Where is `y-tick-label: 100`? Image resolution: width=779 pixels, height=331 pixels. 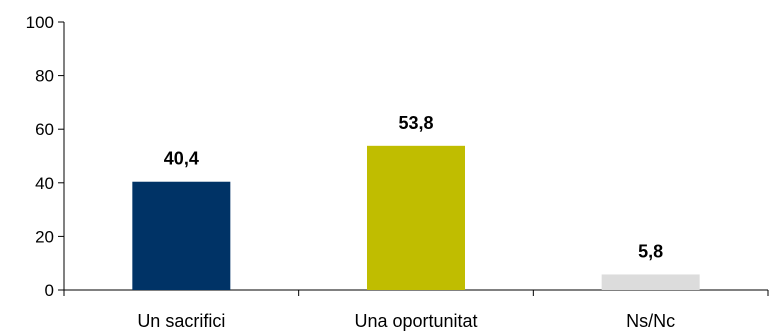 y-tick-label: 100 is located at coordinates (40, 22).